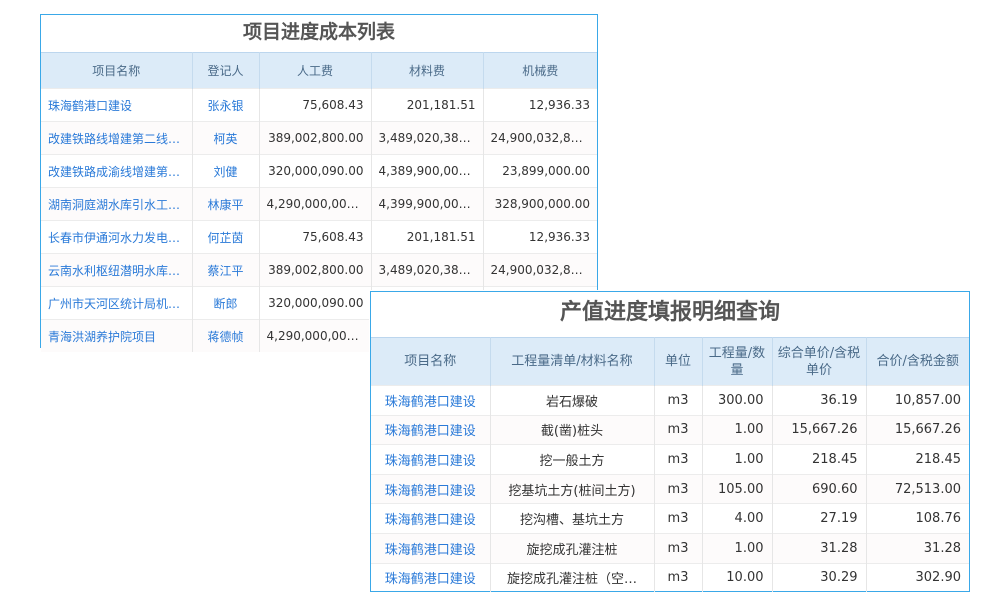  Describe the element at coordinates (737, 577) in the screenshot. I see `table-cell: 10.00` at that location.